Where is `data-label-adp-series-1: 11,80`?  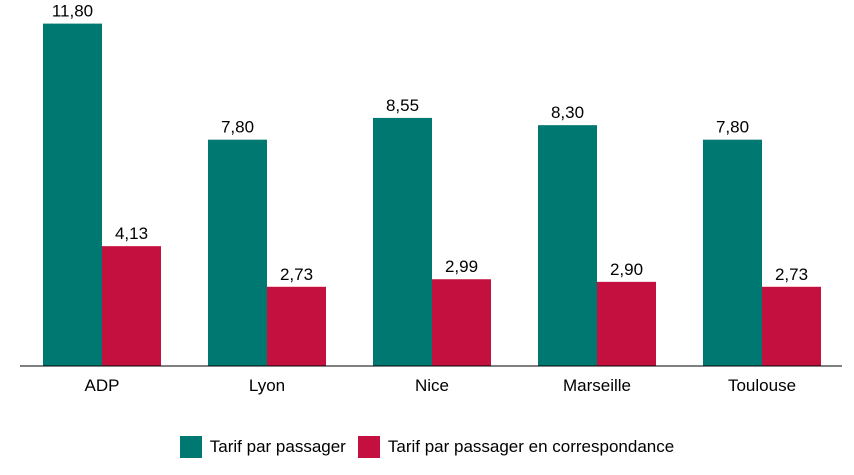 data-label-adp-series-1: 11,80 is located at coordinates (72, 11).